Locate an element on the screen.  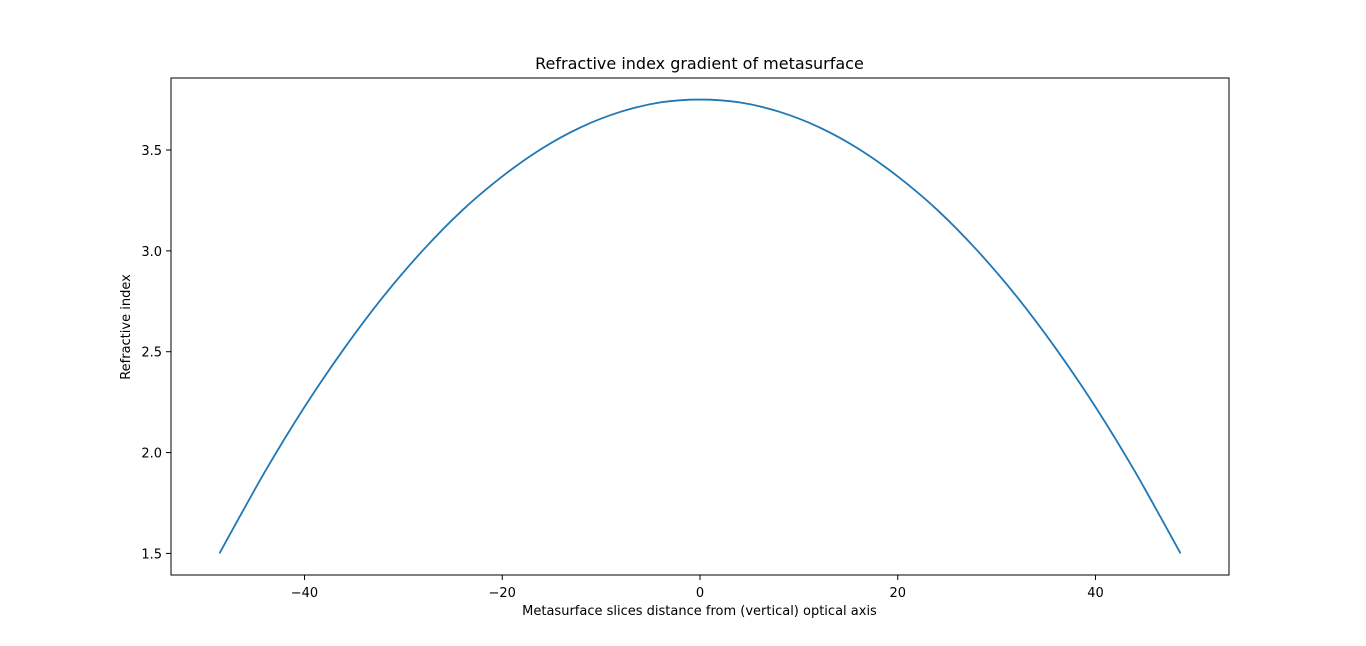
x-tick-label: −40 is located at coordinates (304, 593).